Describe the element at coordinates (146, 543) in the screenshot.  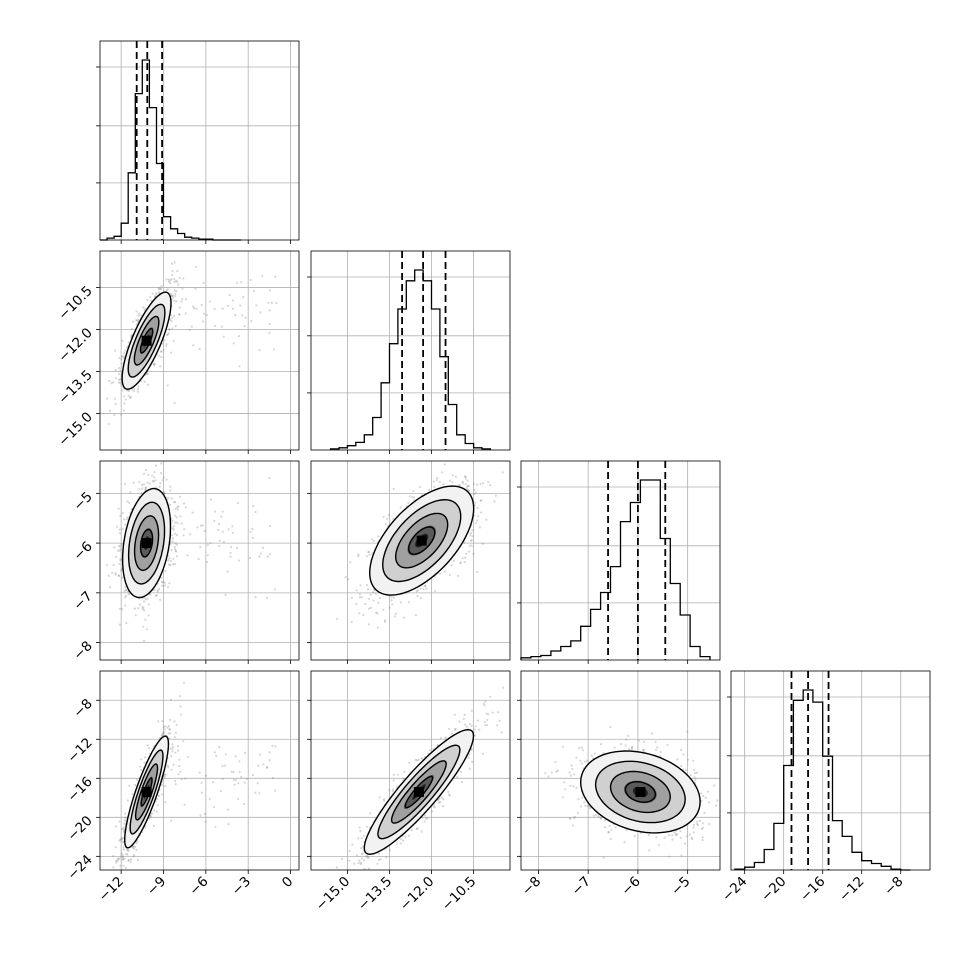
I see `density-peak` at that location.